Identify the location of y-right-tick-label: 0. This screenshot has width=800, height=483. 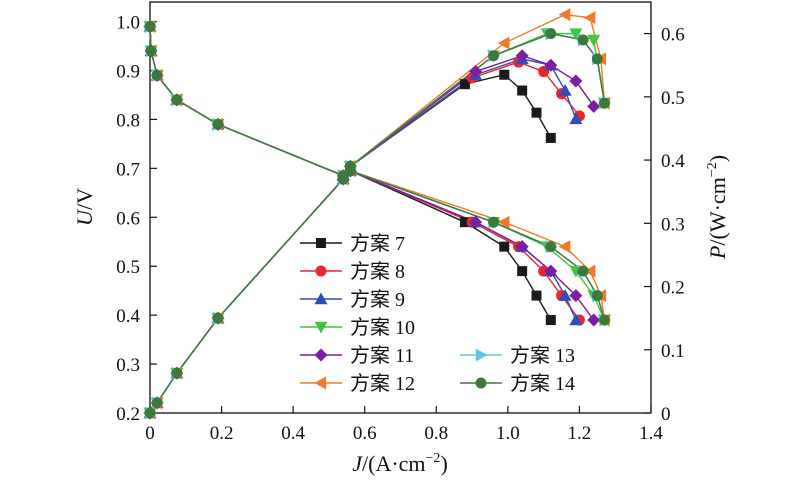
(666, 414).